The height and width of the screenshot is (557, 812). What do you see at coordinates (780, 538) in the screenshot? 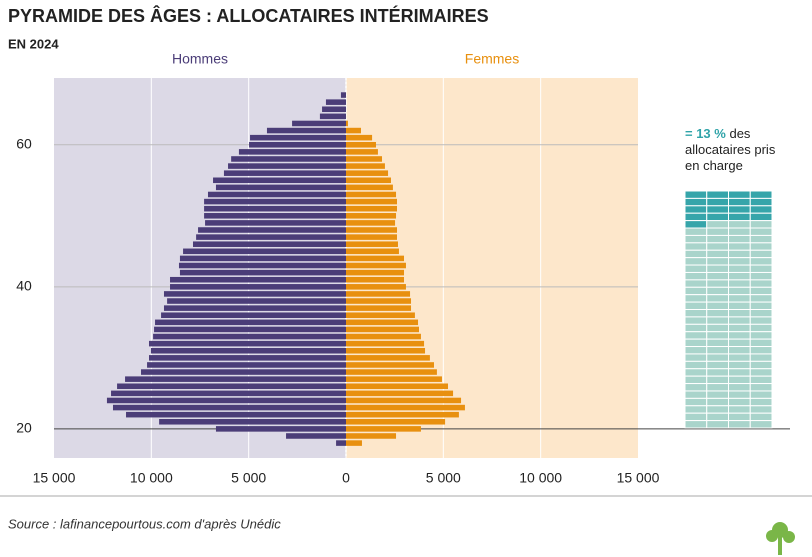
I see `logo` at bounding box center [780, 538].